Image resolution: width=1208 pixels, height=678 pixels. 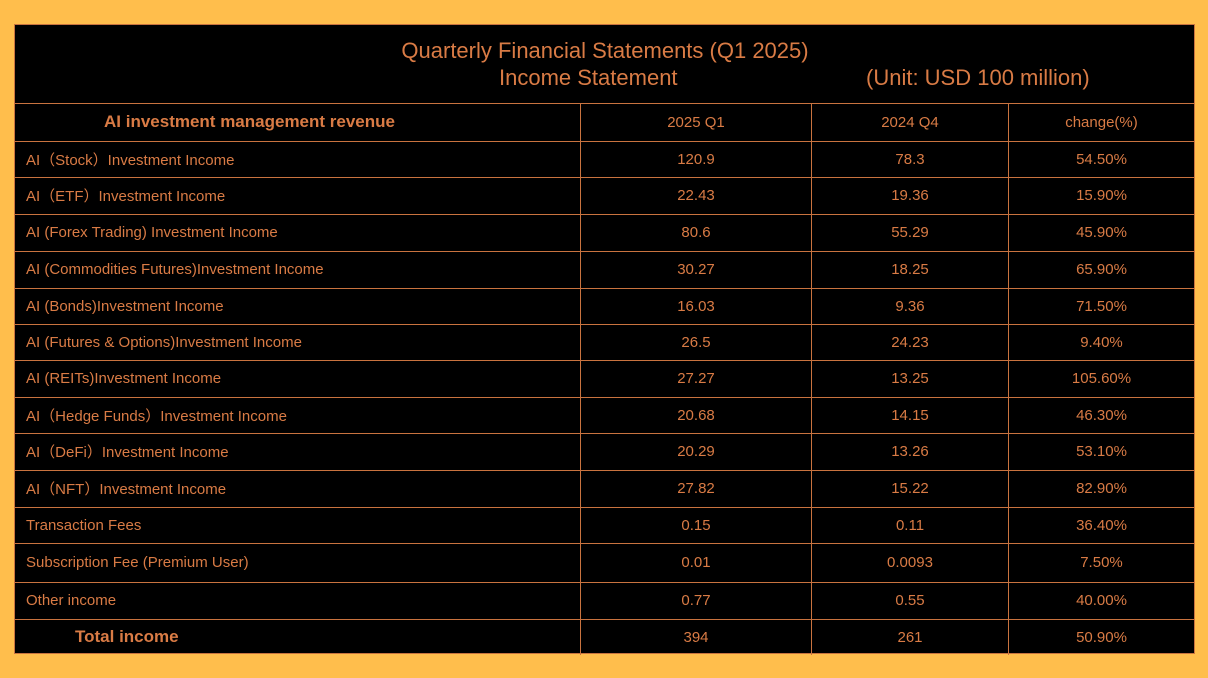 What do you see at coordinates (910, 232) in the screenshot?
I see `row-2024-q4: 55.29` at bounding box center [910, 232].